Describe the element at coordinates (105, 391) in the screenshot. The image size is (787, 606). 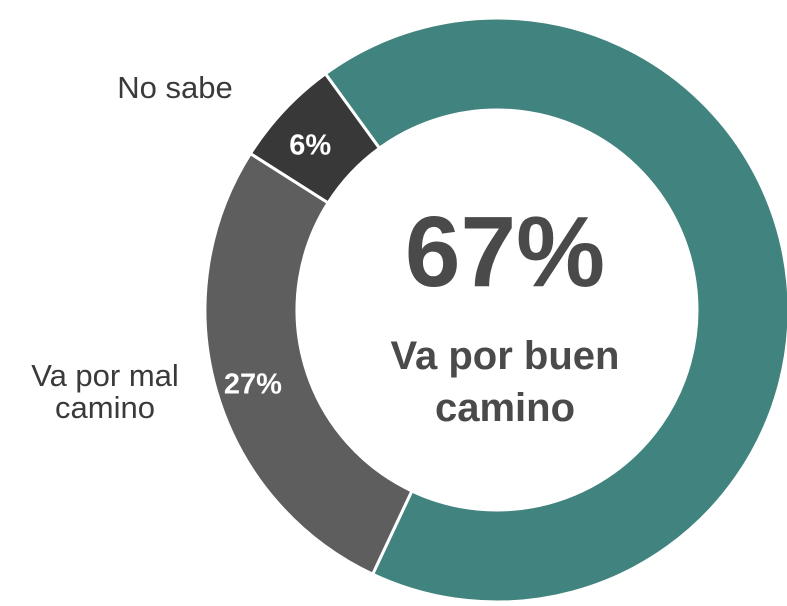
I see `segment-category-label: Va por mal camino` at that location.